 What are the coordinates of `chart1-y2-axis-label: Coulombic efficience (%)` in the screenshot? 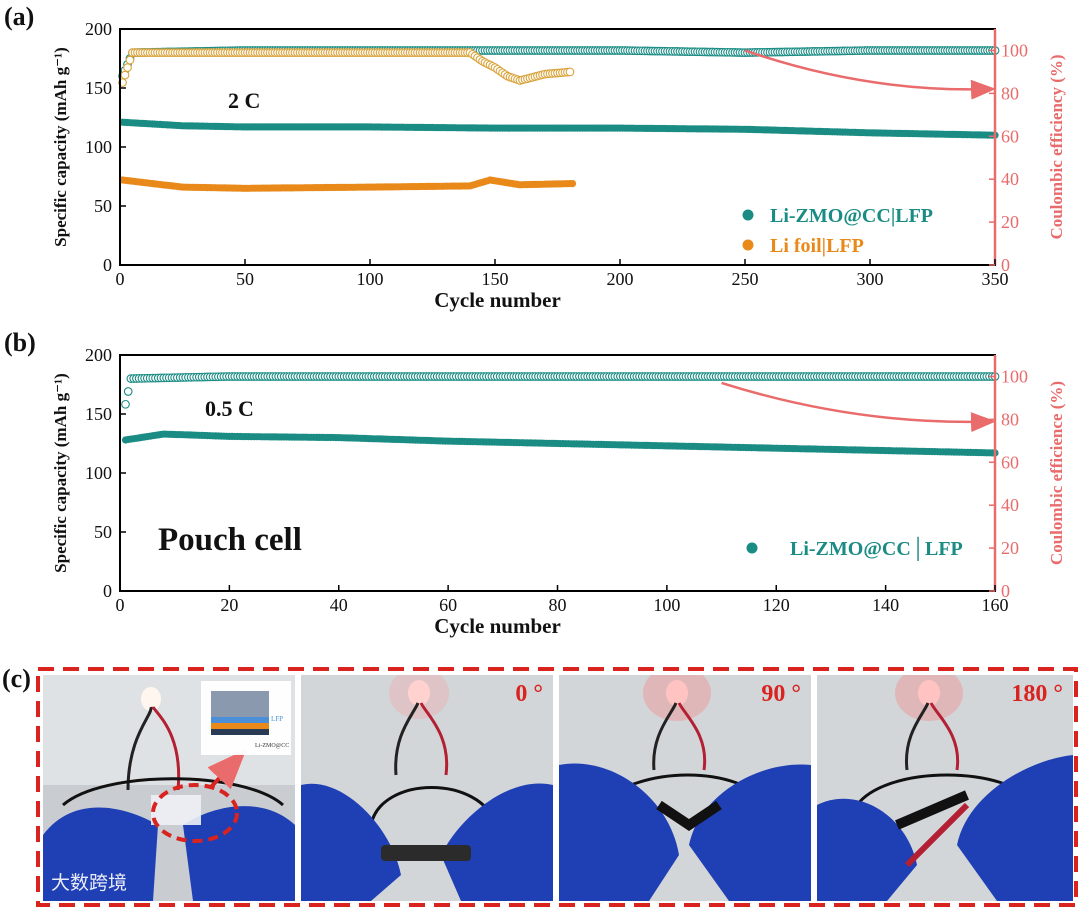 It's located at (1056, 473).